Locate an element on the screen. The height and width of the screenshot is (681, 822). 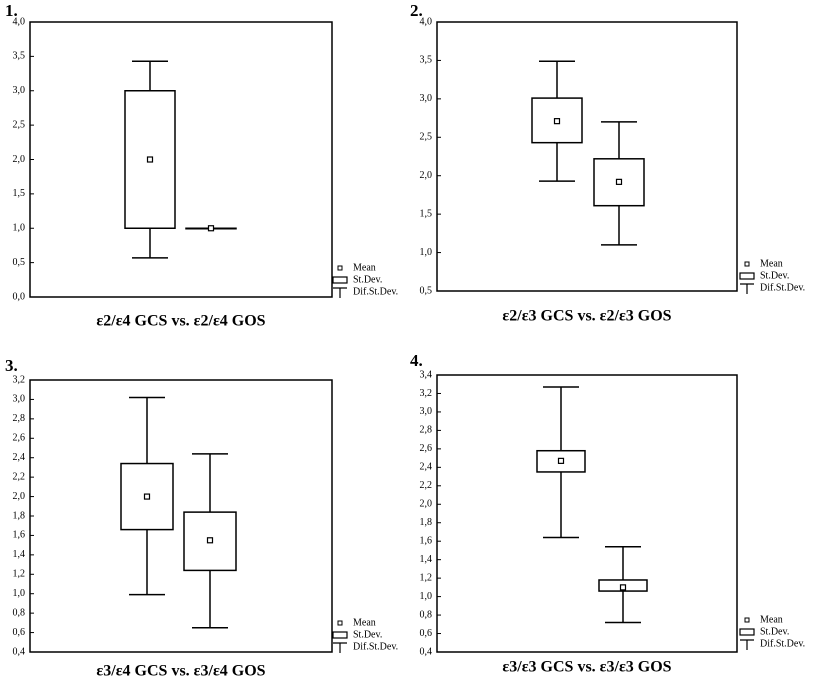
x-axis-label: ε2/ε4 GCS vs. ε2/ε4 GOS is located at coordinates (180, 321).